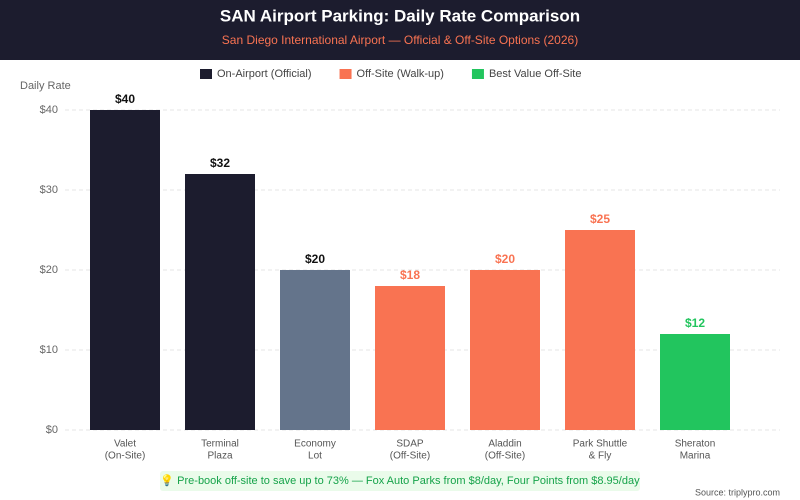 This screenshot has width=800, height=500. What do you see at coordinates (400, 30) in the screenshot?
I see `header` at bounding box center [400, 30].